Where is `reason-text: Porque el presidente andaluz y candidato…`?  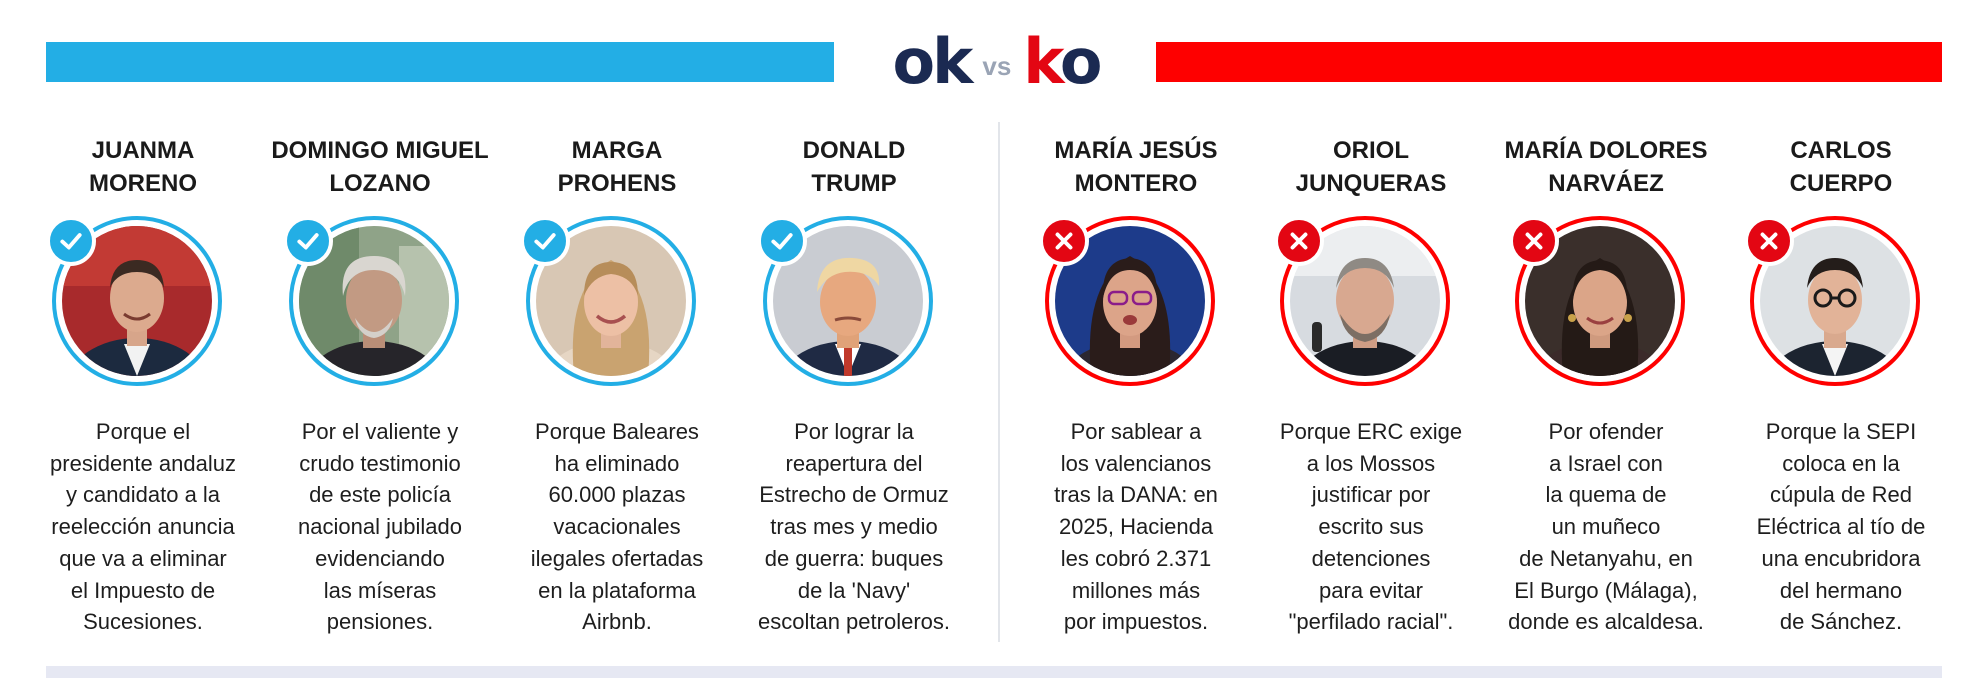 reason-text: Porque el presidente andaluz y candidato… is located at coordinates (143, 527).